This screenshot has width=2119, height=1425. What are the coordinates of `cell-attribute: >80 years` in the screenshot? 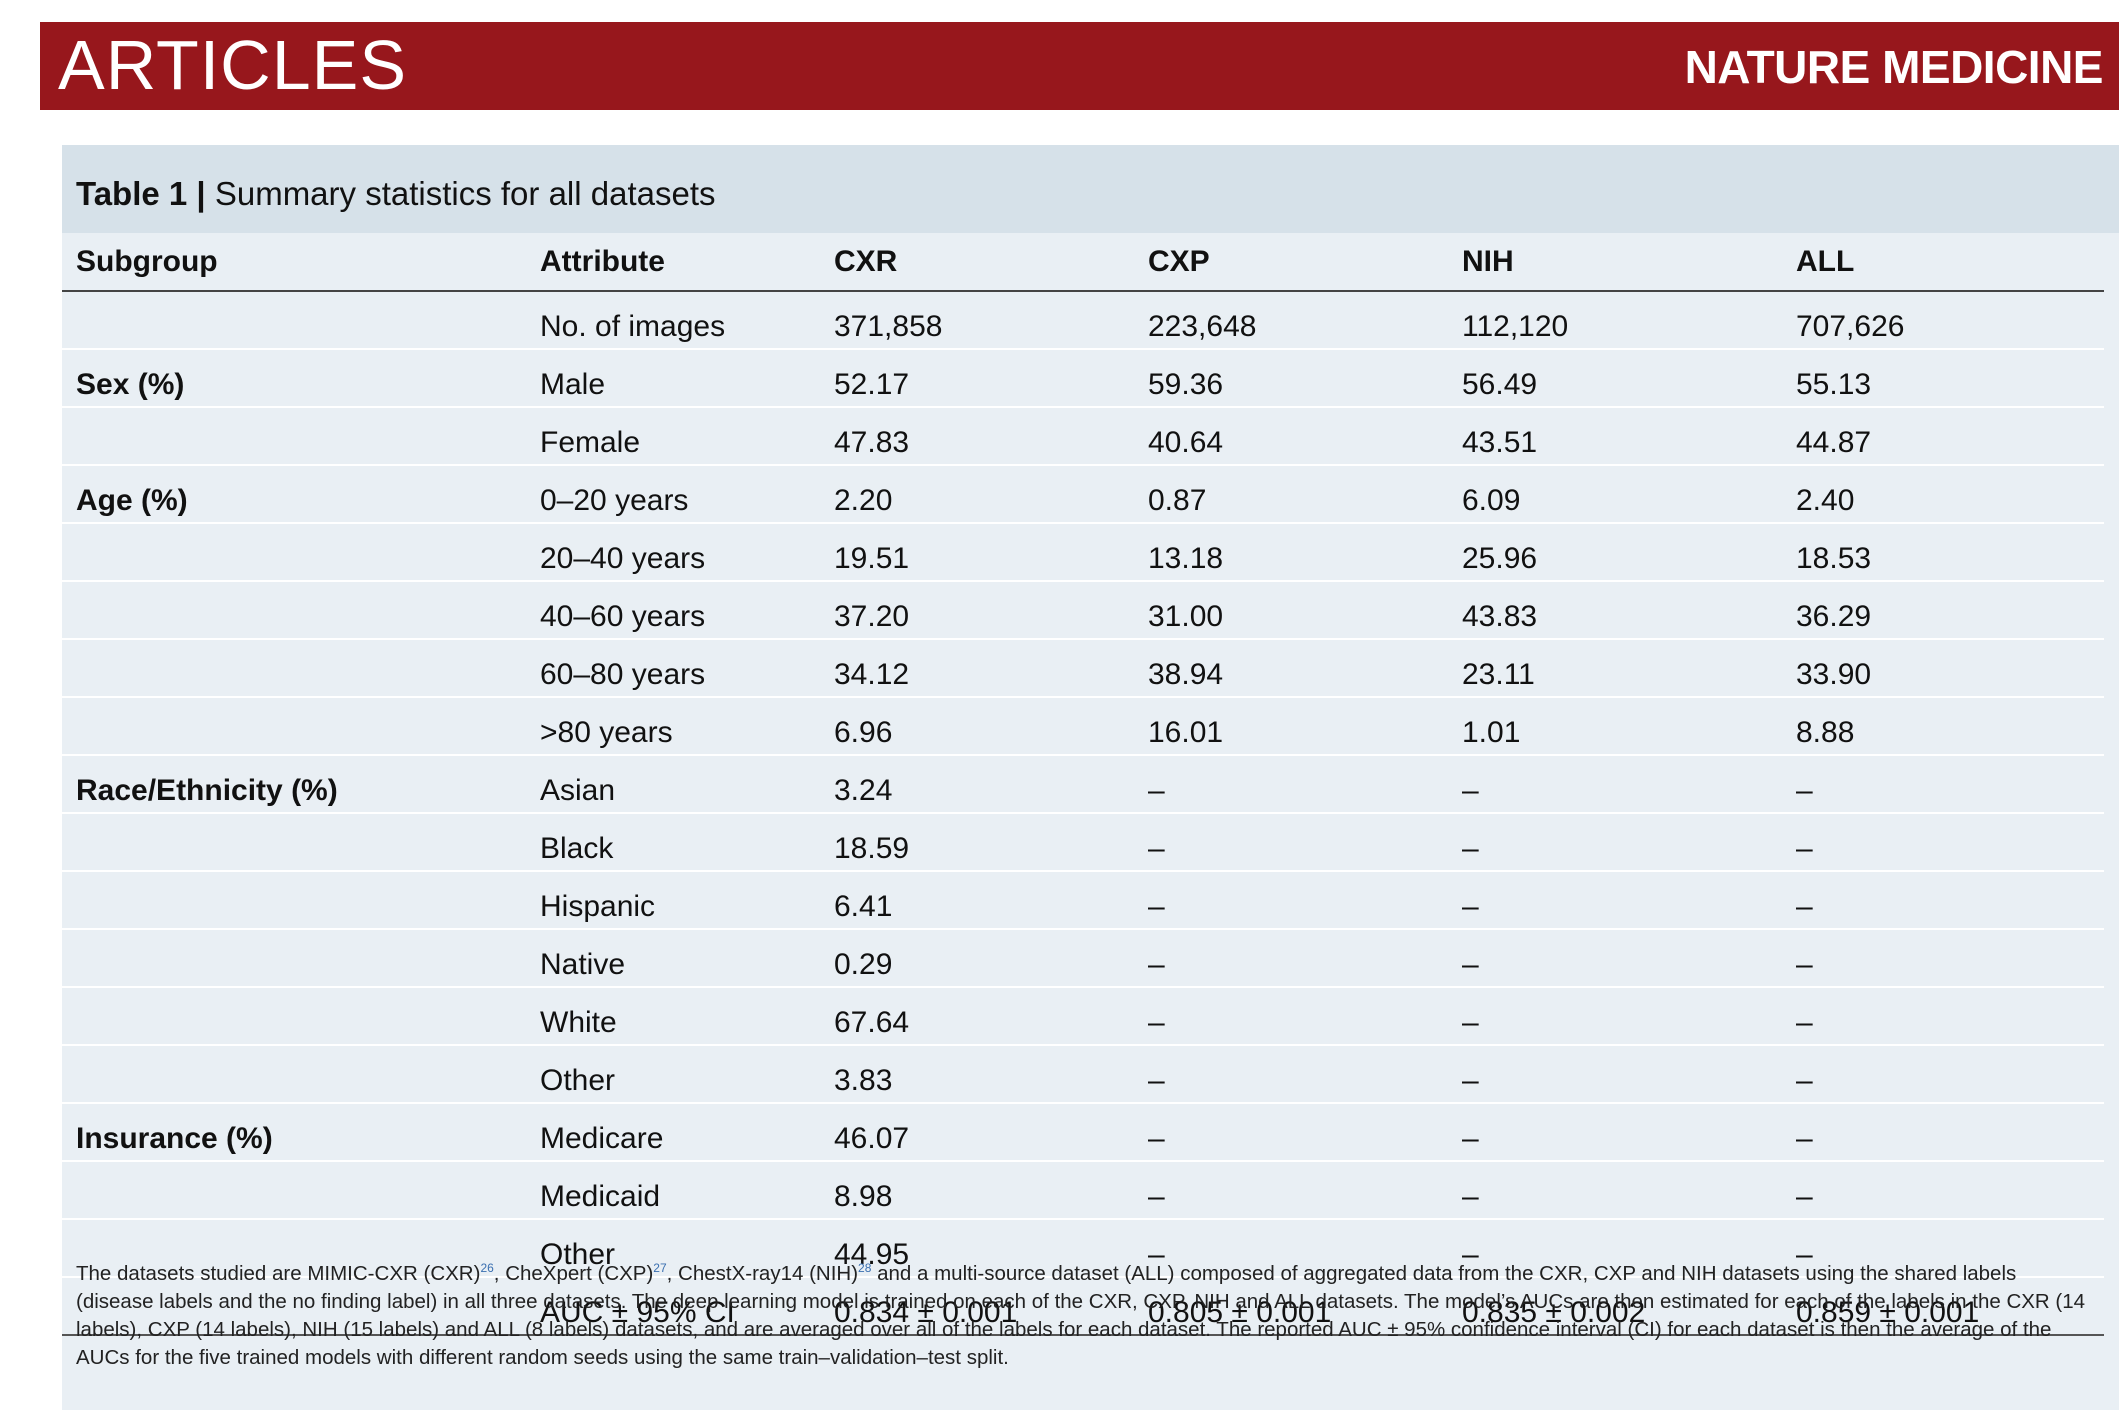 It's located at (673, 726).